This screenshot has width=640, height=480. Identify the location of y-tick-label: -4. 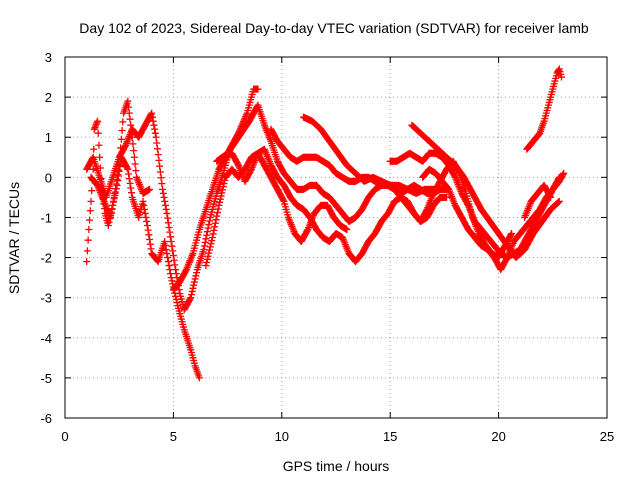
(46, 338).